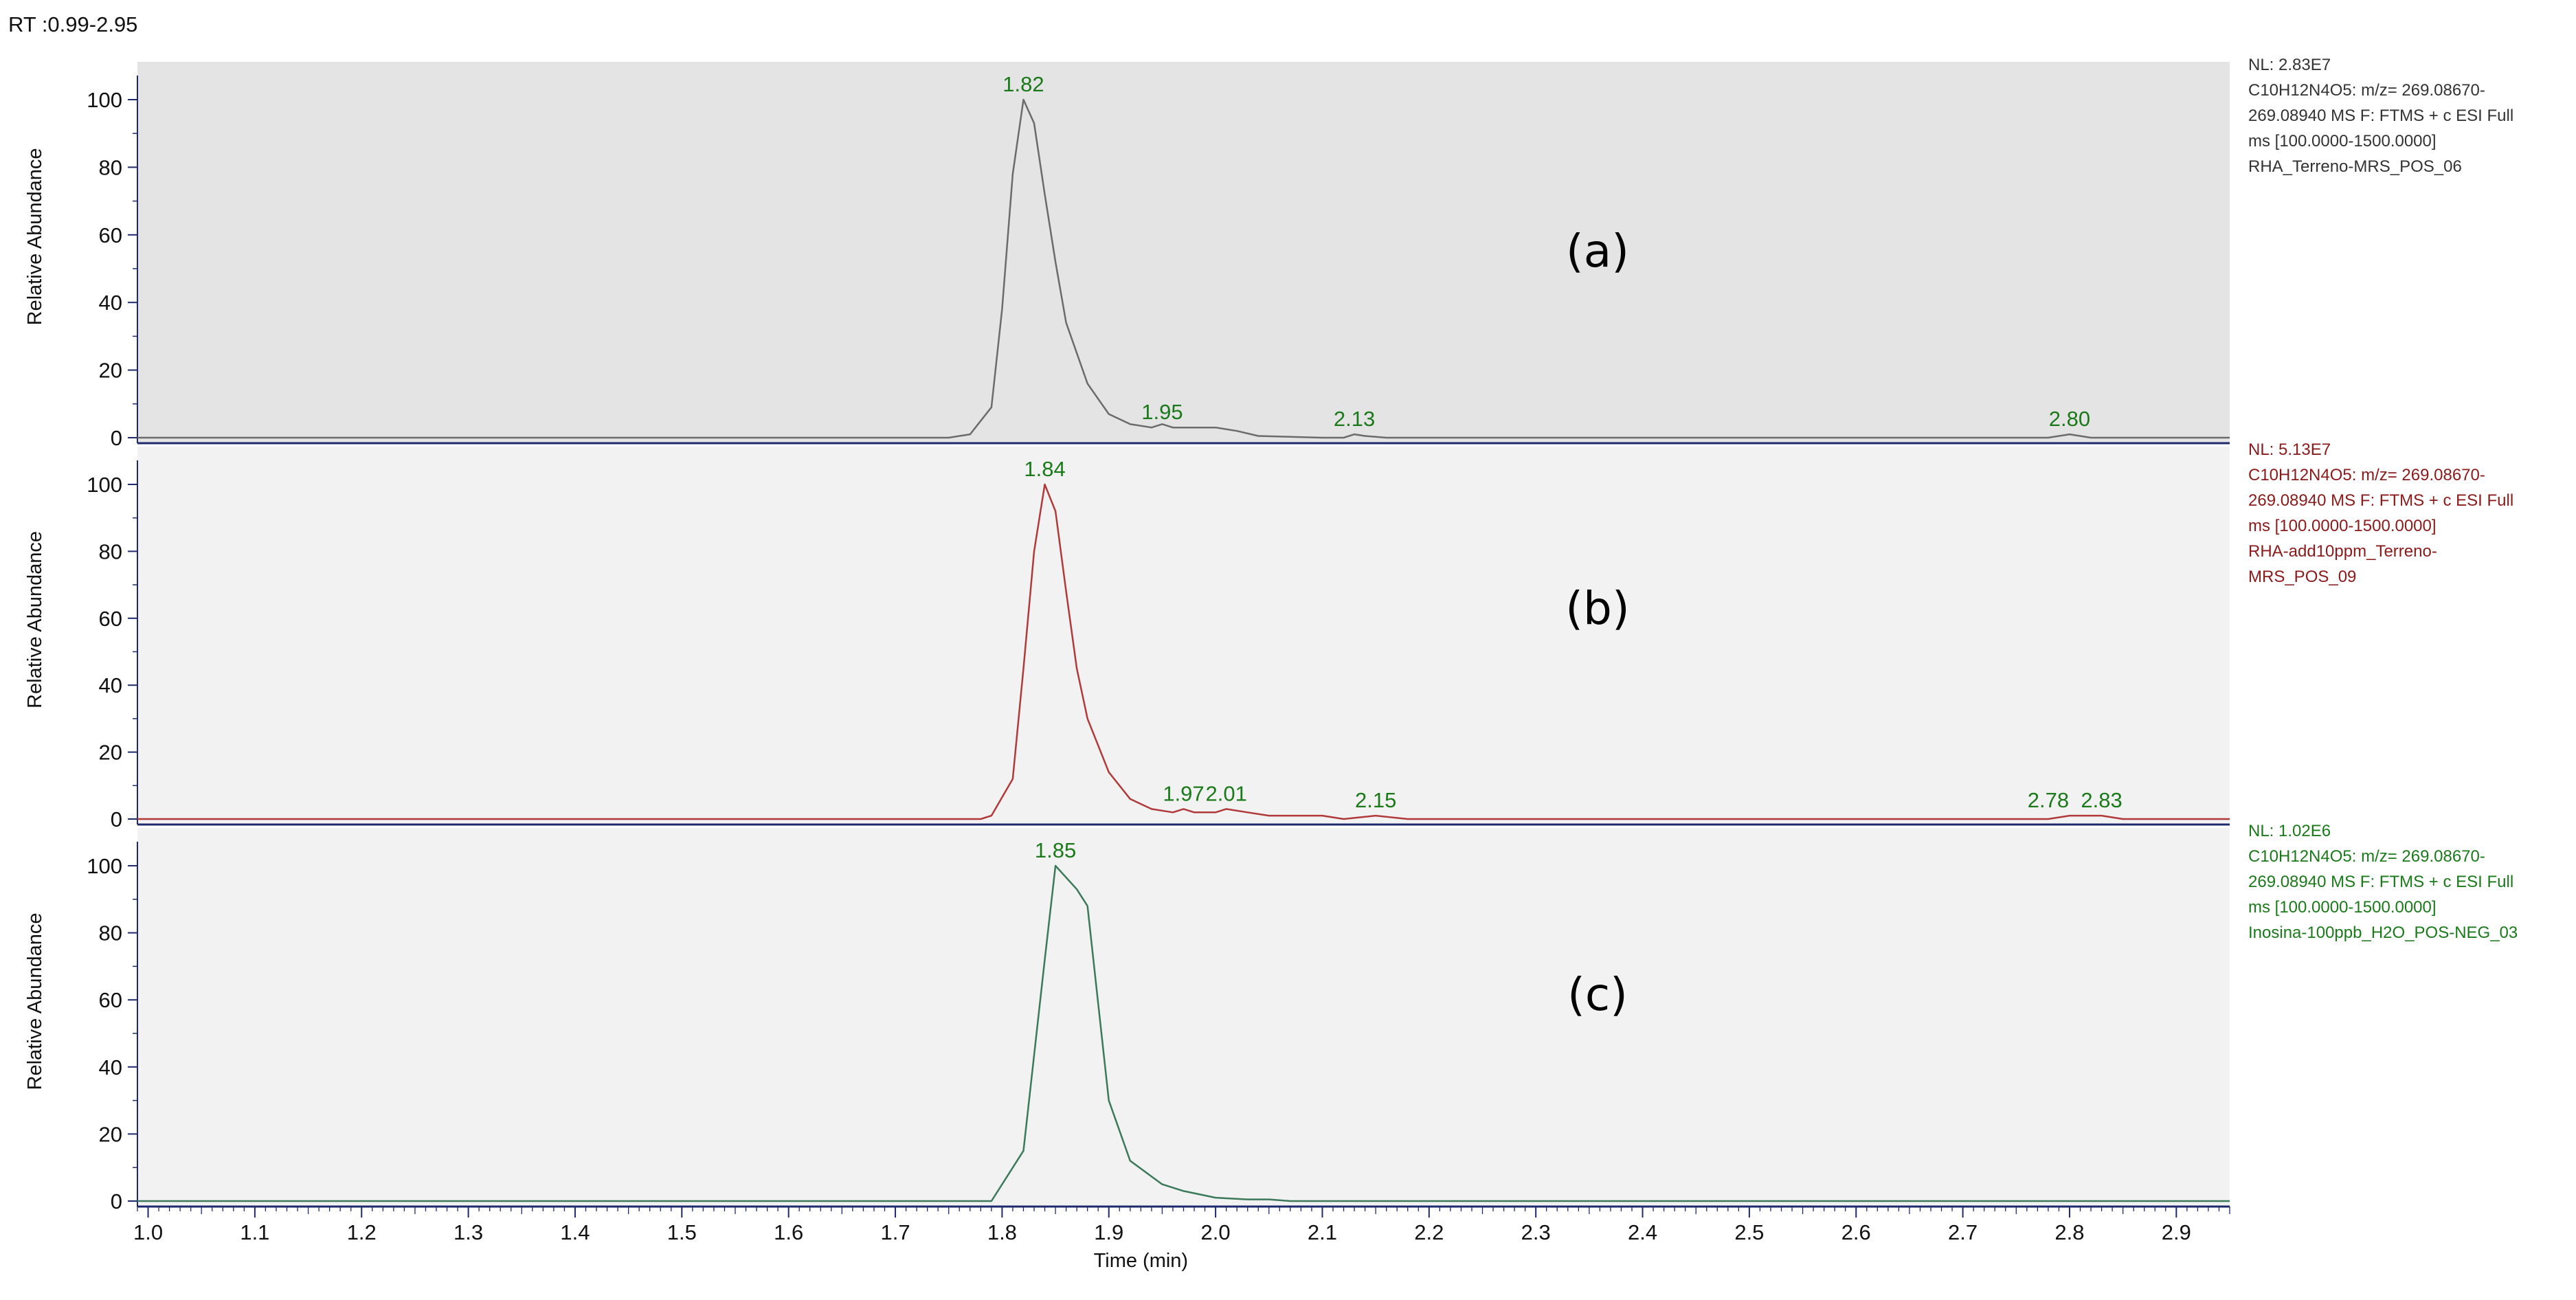 This screenshot has height=1300, width=2576. Describe the element at coordinates (1141, 1261) in the screenshot. I see `x-axis-title: Time (min)` at that location.